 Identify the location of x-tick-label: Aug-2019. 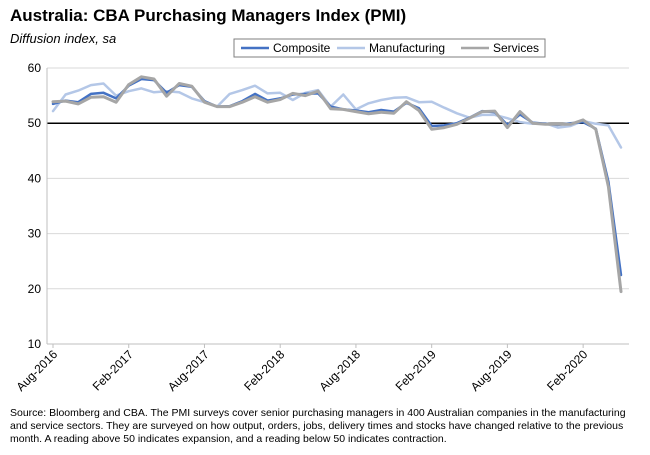
(491, 370).